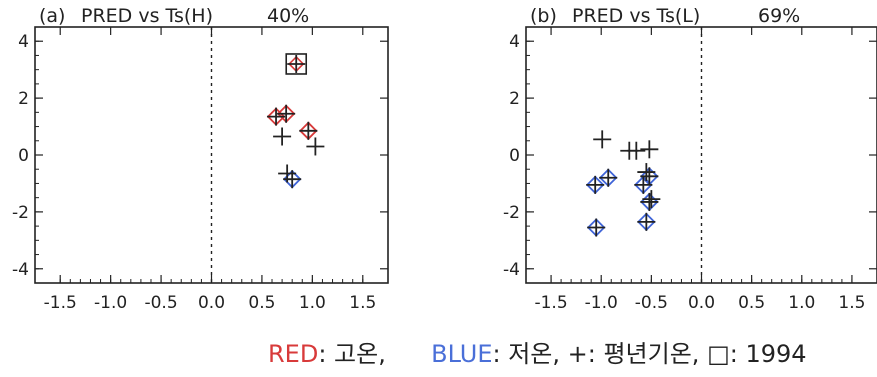 The height and width of the screenshot is (377, 877). I want to click on panel-percent: 40%, so click(288, 16).